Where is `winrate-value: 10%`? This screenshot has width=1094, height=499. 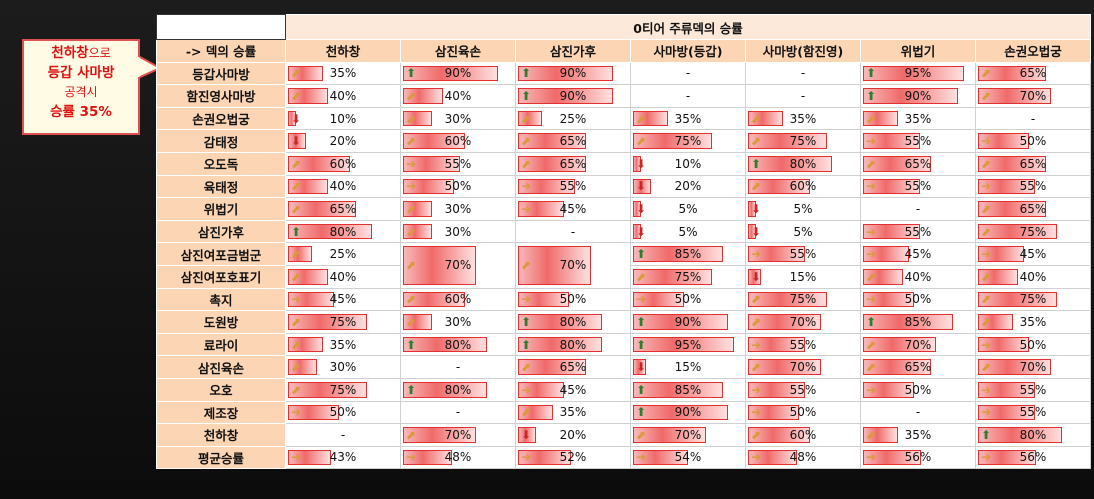 winrate-value: 10% is located at coordinates (343, 118).